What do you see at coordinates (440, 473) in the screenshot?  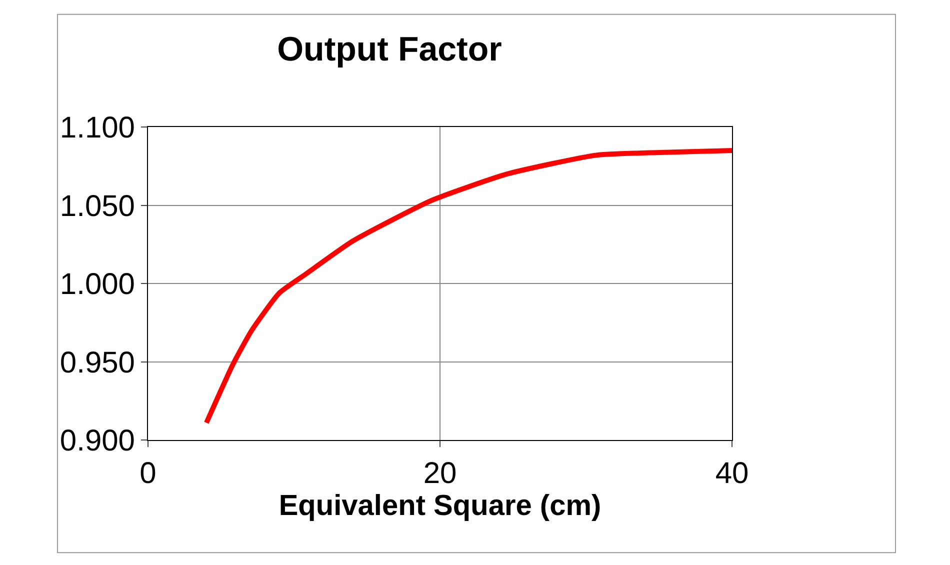 I see `x-tick-label: 20` at bounding box center [440, 473].